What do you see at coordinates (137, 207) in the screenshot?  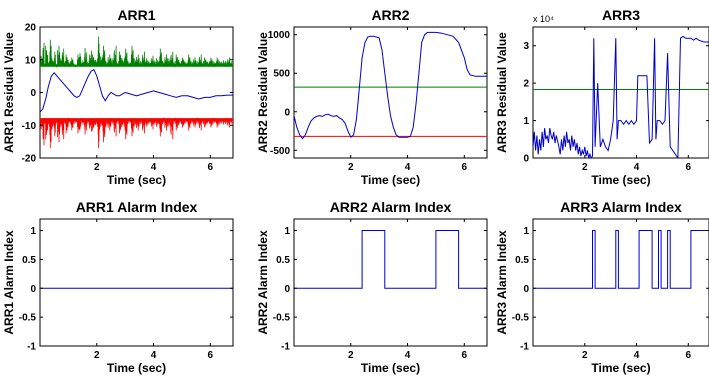 I see `chart-4-title: ARR1 Alarm Index` at bounding box center [137, 207].